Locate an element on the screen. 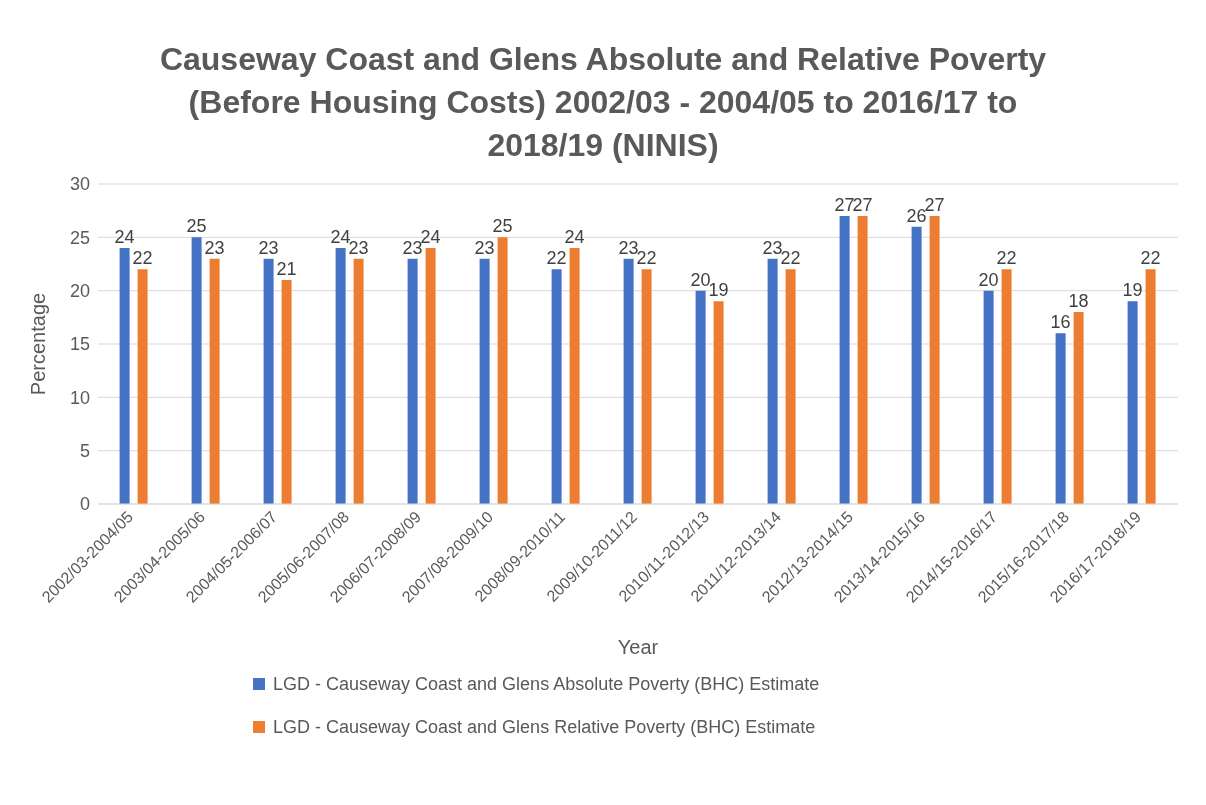 The width and height of the screenshot is (1206, 805). chart-title: Causeway Coast and Glens Absolute and Relative Poverty (Before Housing Costs) 2002/03 - 2004/05 to 2016/17 to 2018/19 (NINIS) is located at coordinates (603, 103).